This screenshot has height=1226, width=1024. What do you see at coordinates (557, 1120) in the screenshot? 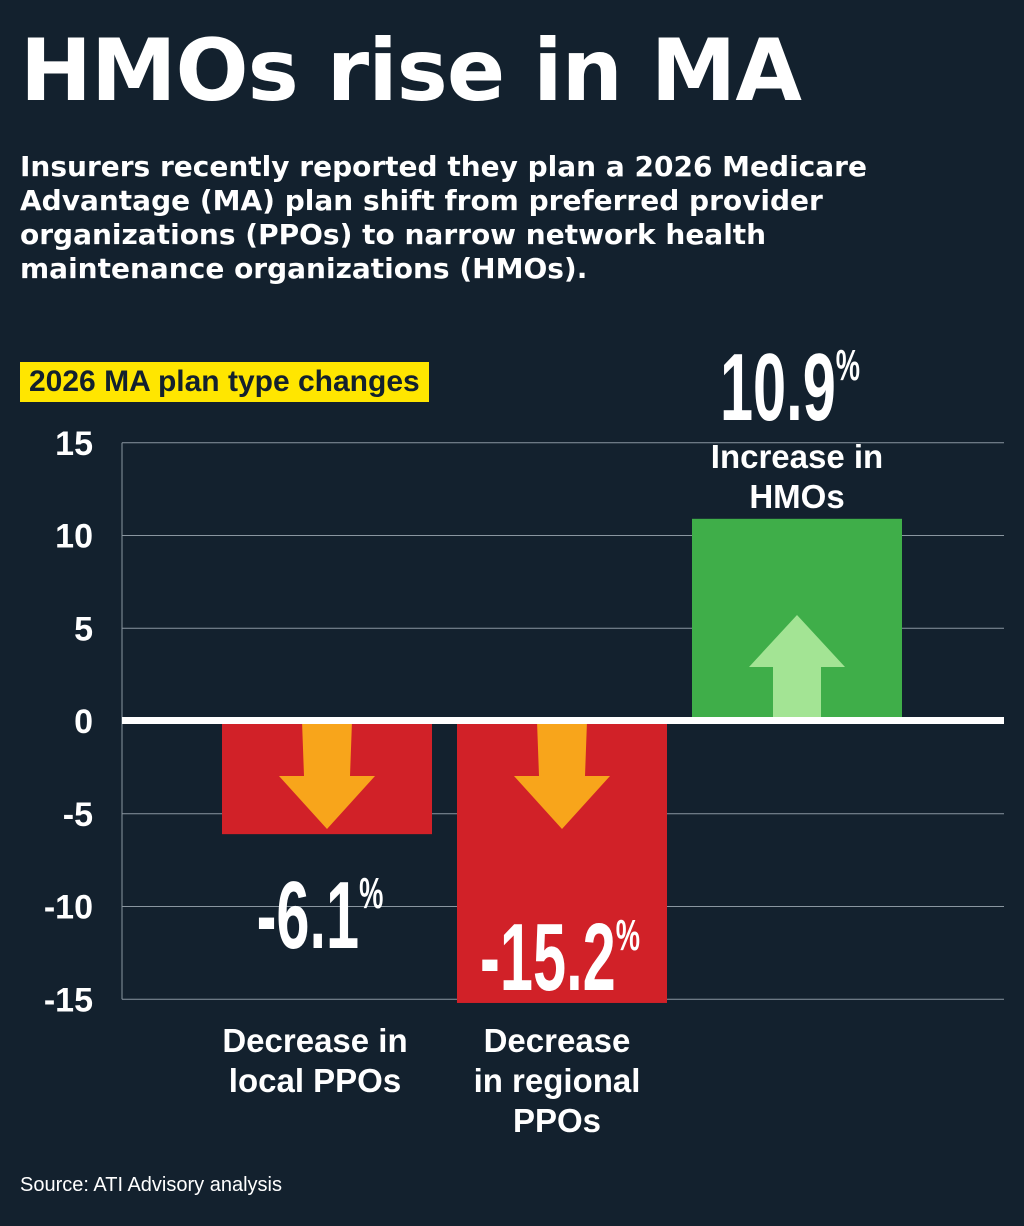
I see `category-label: PPOs` at bounding box center [557, 1120].